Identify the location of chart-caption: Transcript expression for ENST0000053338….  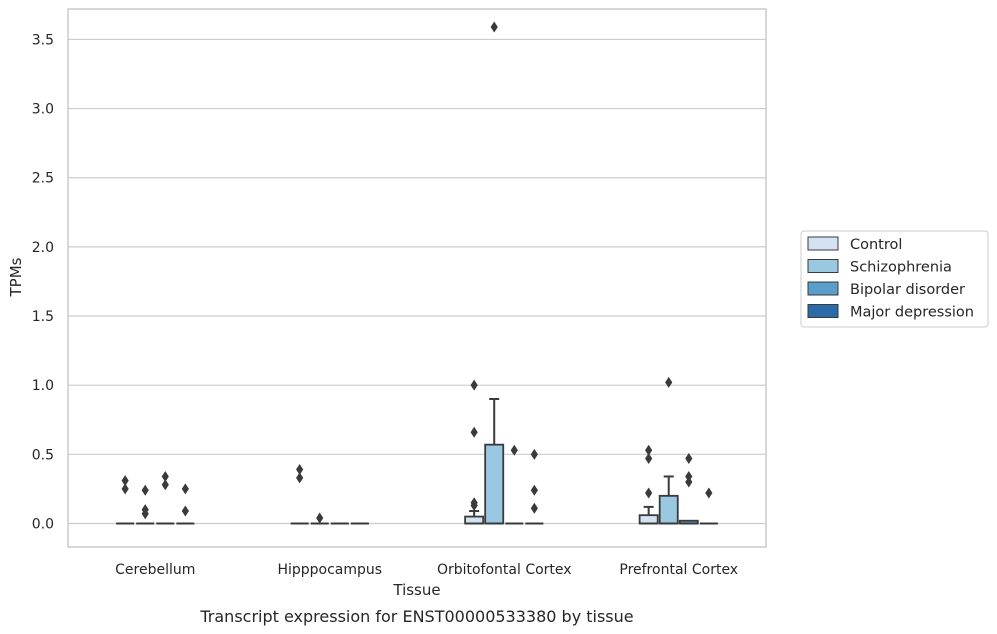
(416, 616).